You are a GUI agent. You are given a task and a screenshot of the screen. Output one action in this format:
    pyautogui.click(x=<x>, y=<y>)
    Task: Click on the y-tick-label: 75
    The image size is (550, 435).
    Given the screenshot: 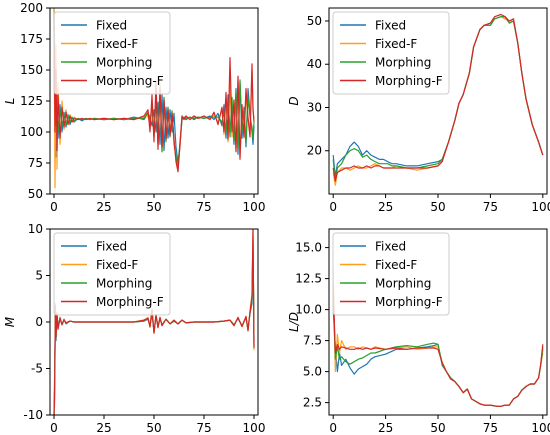 What is the action you would take?
    pyautogui.click(x=35, y=163)
    